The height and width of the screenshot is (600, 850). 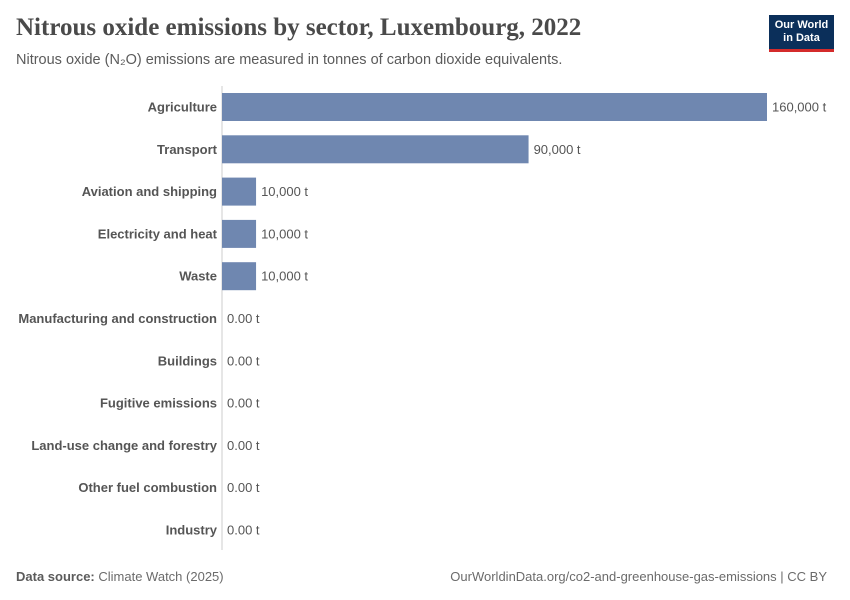 What do you see at coordinates (557, 149) in the screenshot?
I see `value-label: 90,000 t` at bounding box center [557, 149].